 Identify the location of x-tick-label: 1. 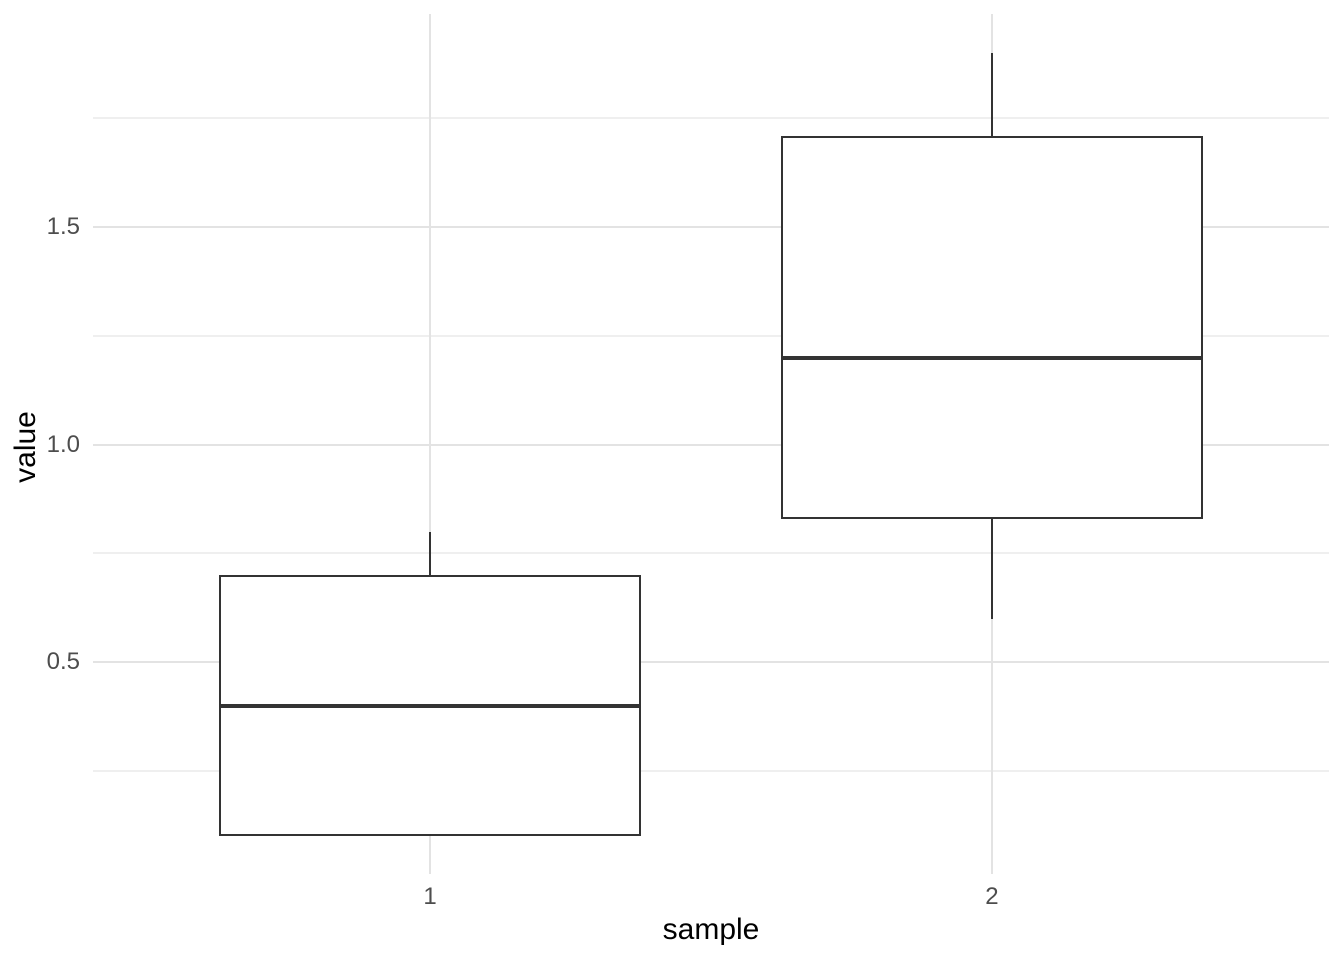
(430, 896).